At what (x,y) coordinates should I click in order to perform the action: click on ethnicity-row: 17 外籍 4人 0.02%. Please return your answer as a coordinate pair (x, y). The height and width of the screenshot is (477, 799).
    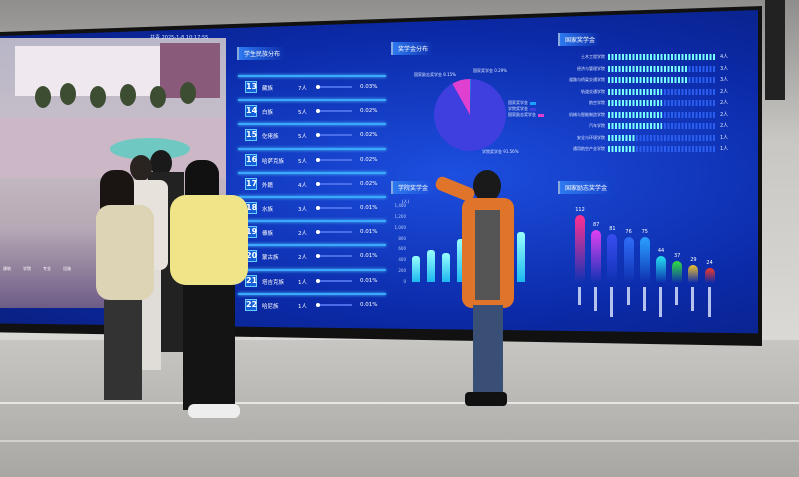
    Looking at the image, I should click on (314, 184).